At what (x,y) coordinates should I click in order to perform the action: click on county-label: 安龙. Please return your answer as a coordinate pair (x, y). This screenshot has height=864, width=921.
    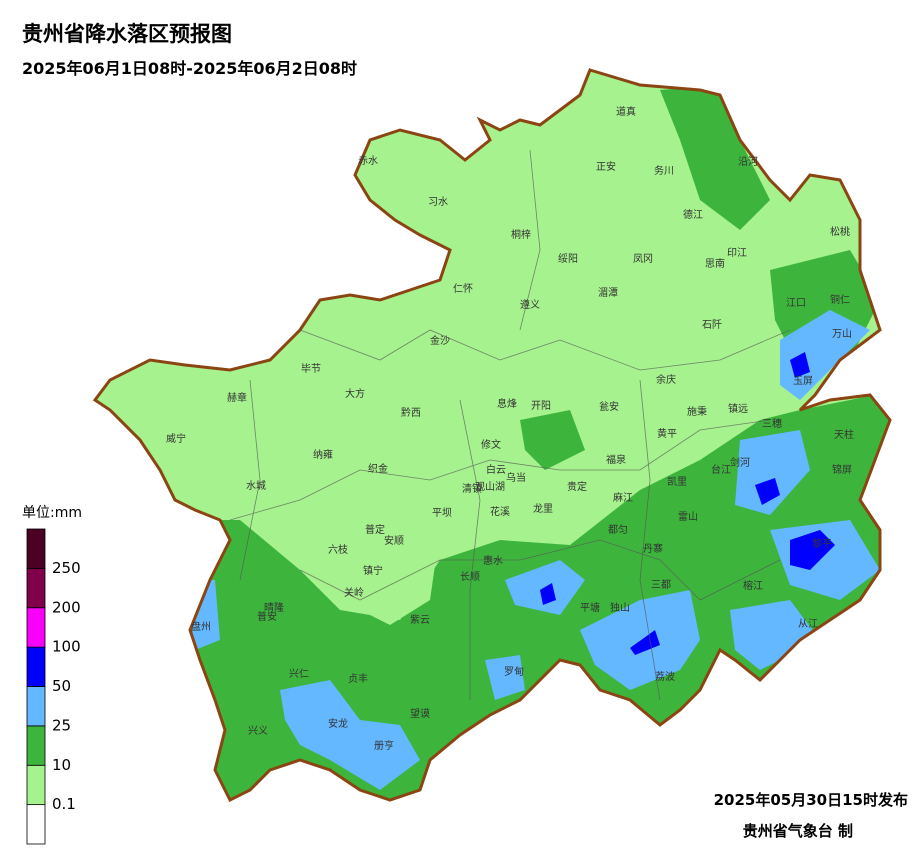
    Looking at the image, I should click on (338, 723).